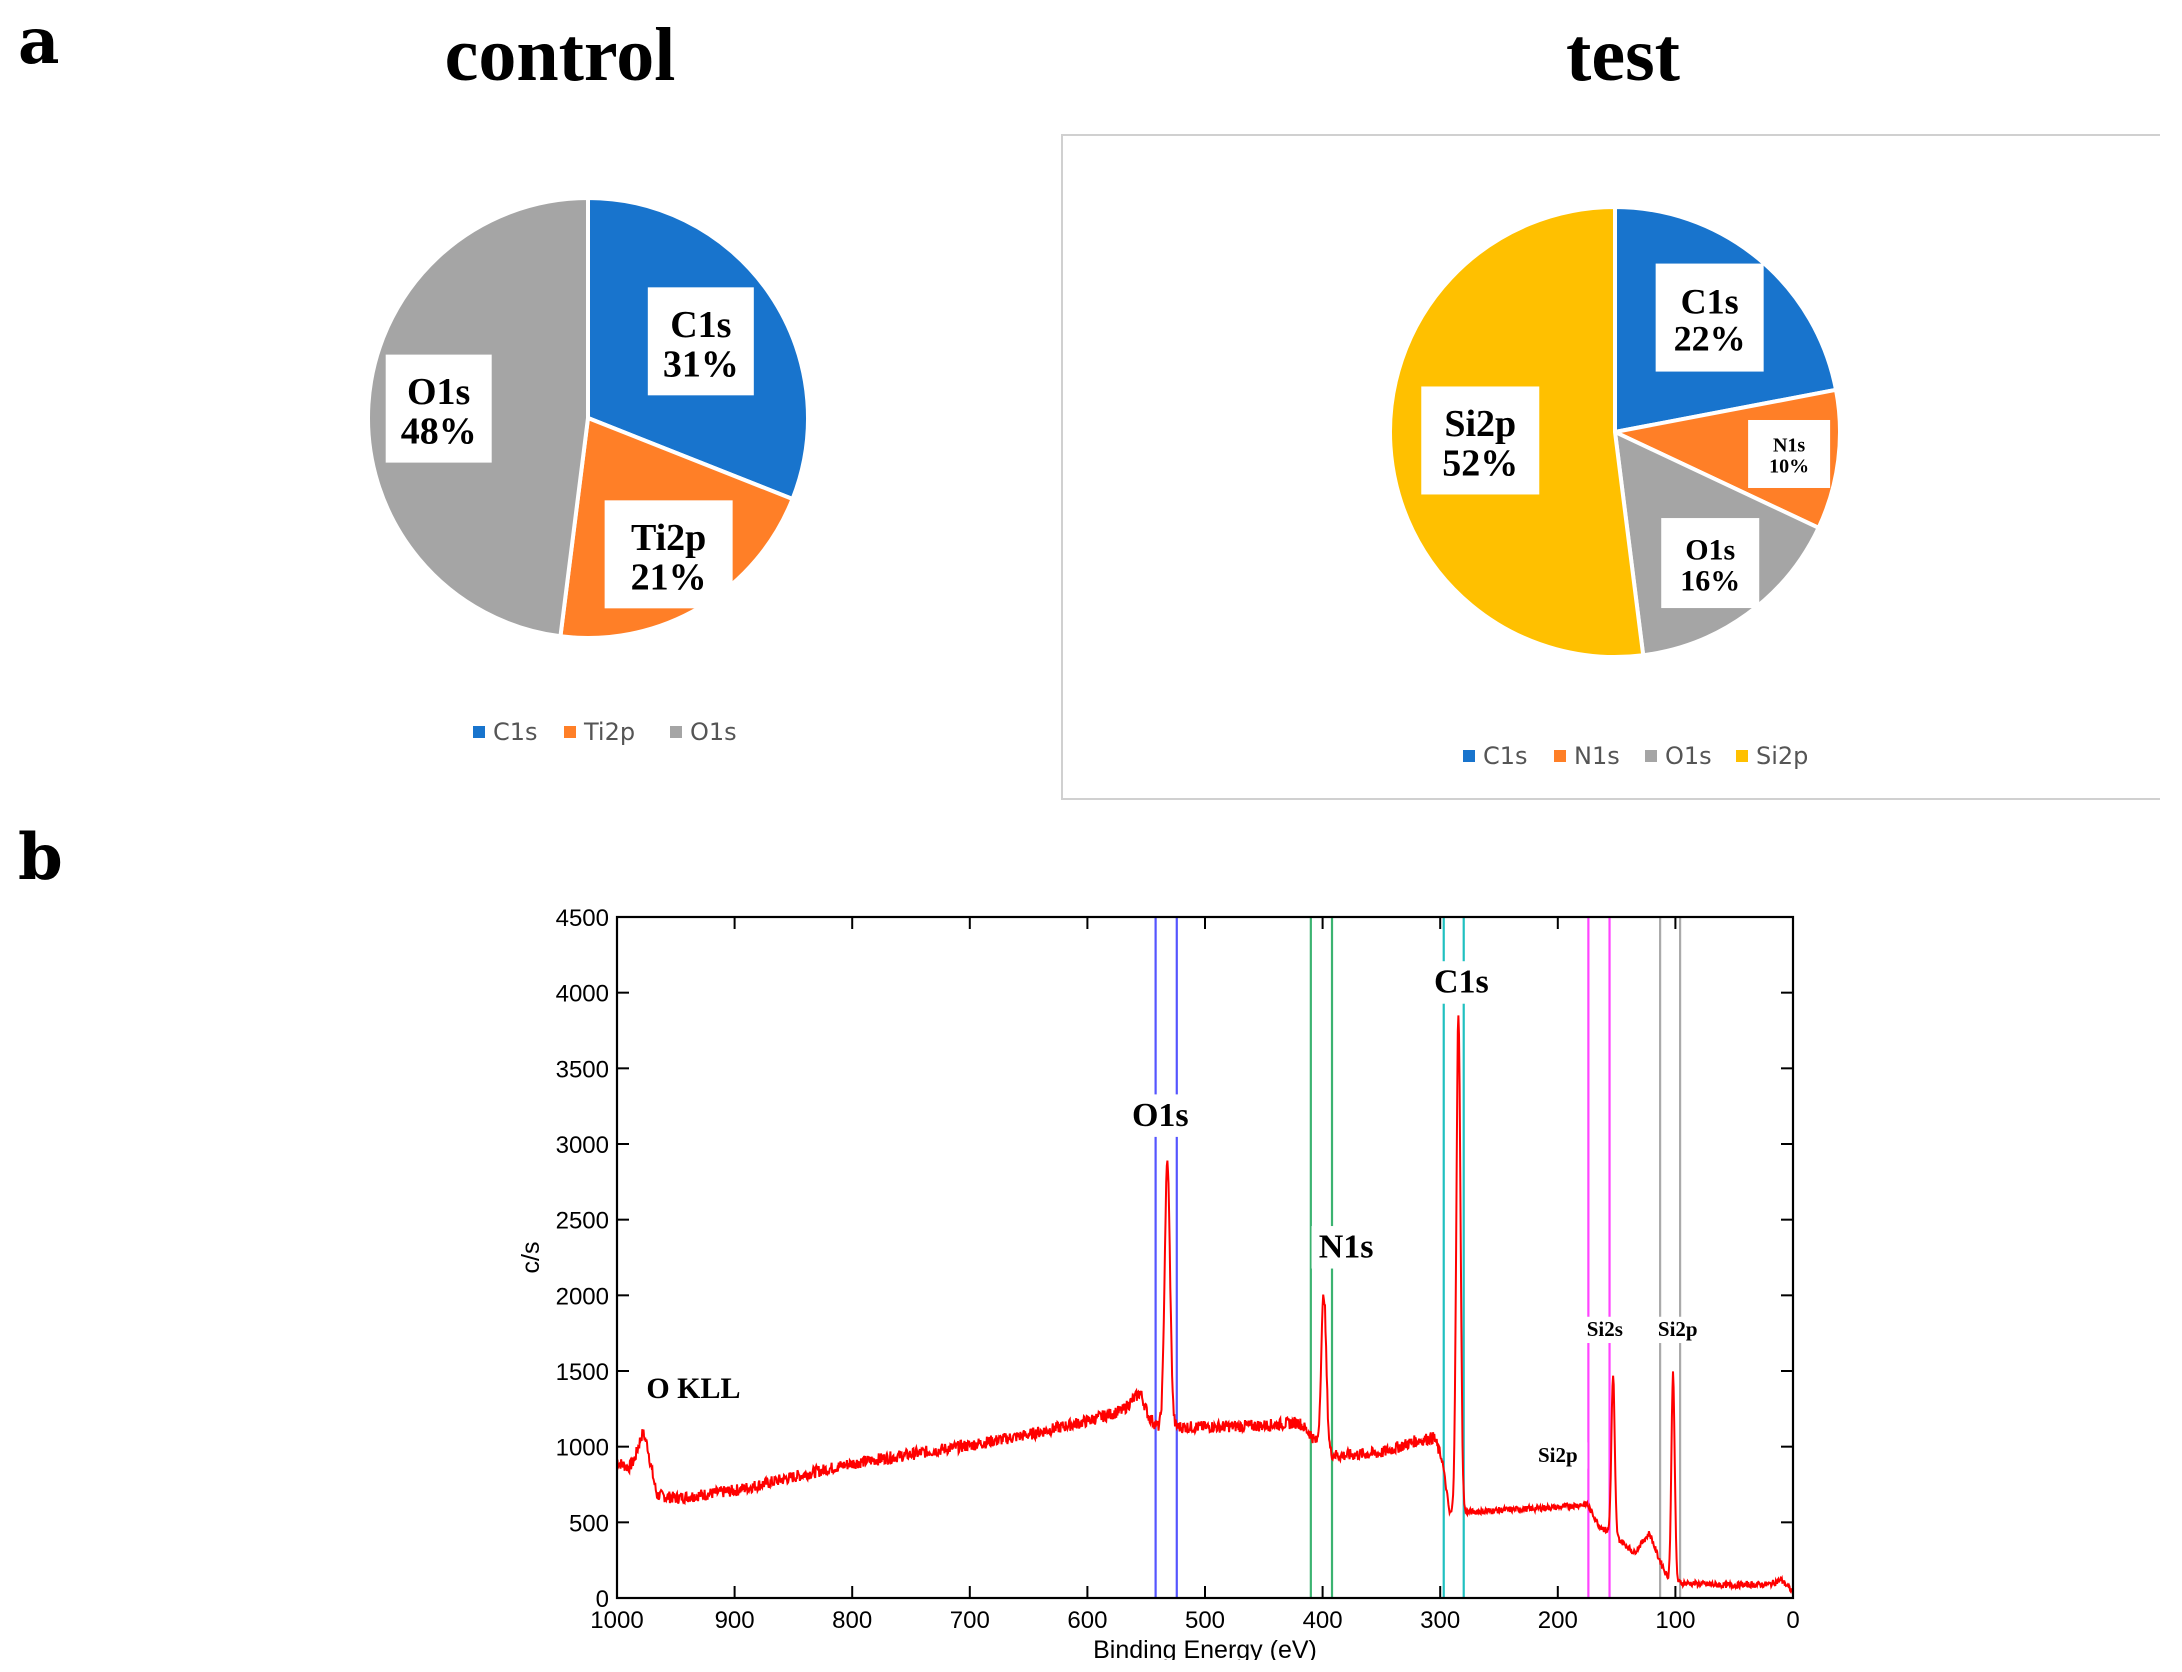  I want to click on annotation-si2p-5: Si2p, so click(1678, 1329).